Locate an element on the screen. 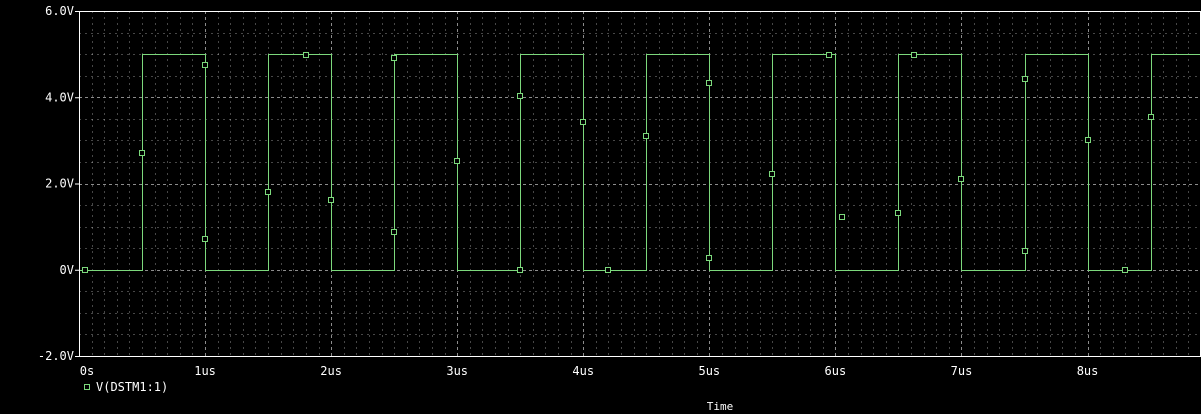 This screenshot has width=1201, height=414. x-tick-label: 2us is located at coordinates (331, 371).